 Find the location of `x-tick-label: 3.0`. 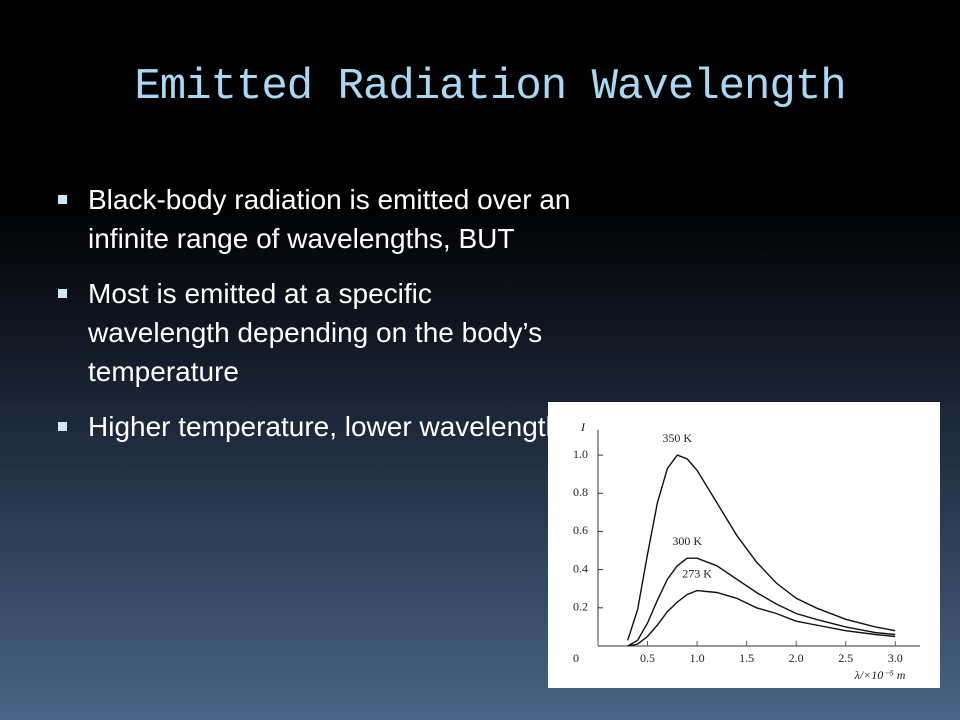

x-tick-label: 3.0 is located at coordinates (895, 658).